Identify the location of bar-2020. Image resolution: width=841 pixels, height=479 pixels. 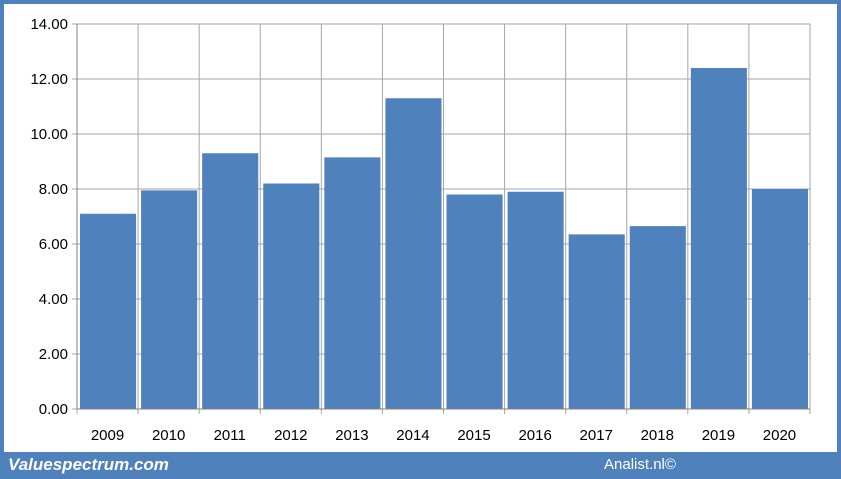
(779, 299).